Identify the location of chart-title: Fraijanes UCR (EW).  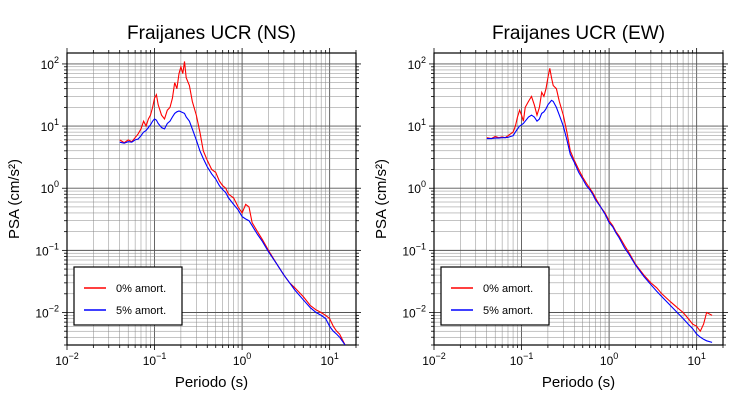
(578, 33).